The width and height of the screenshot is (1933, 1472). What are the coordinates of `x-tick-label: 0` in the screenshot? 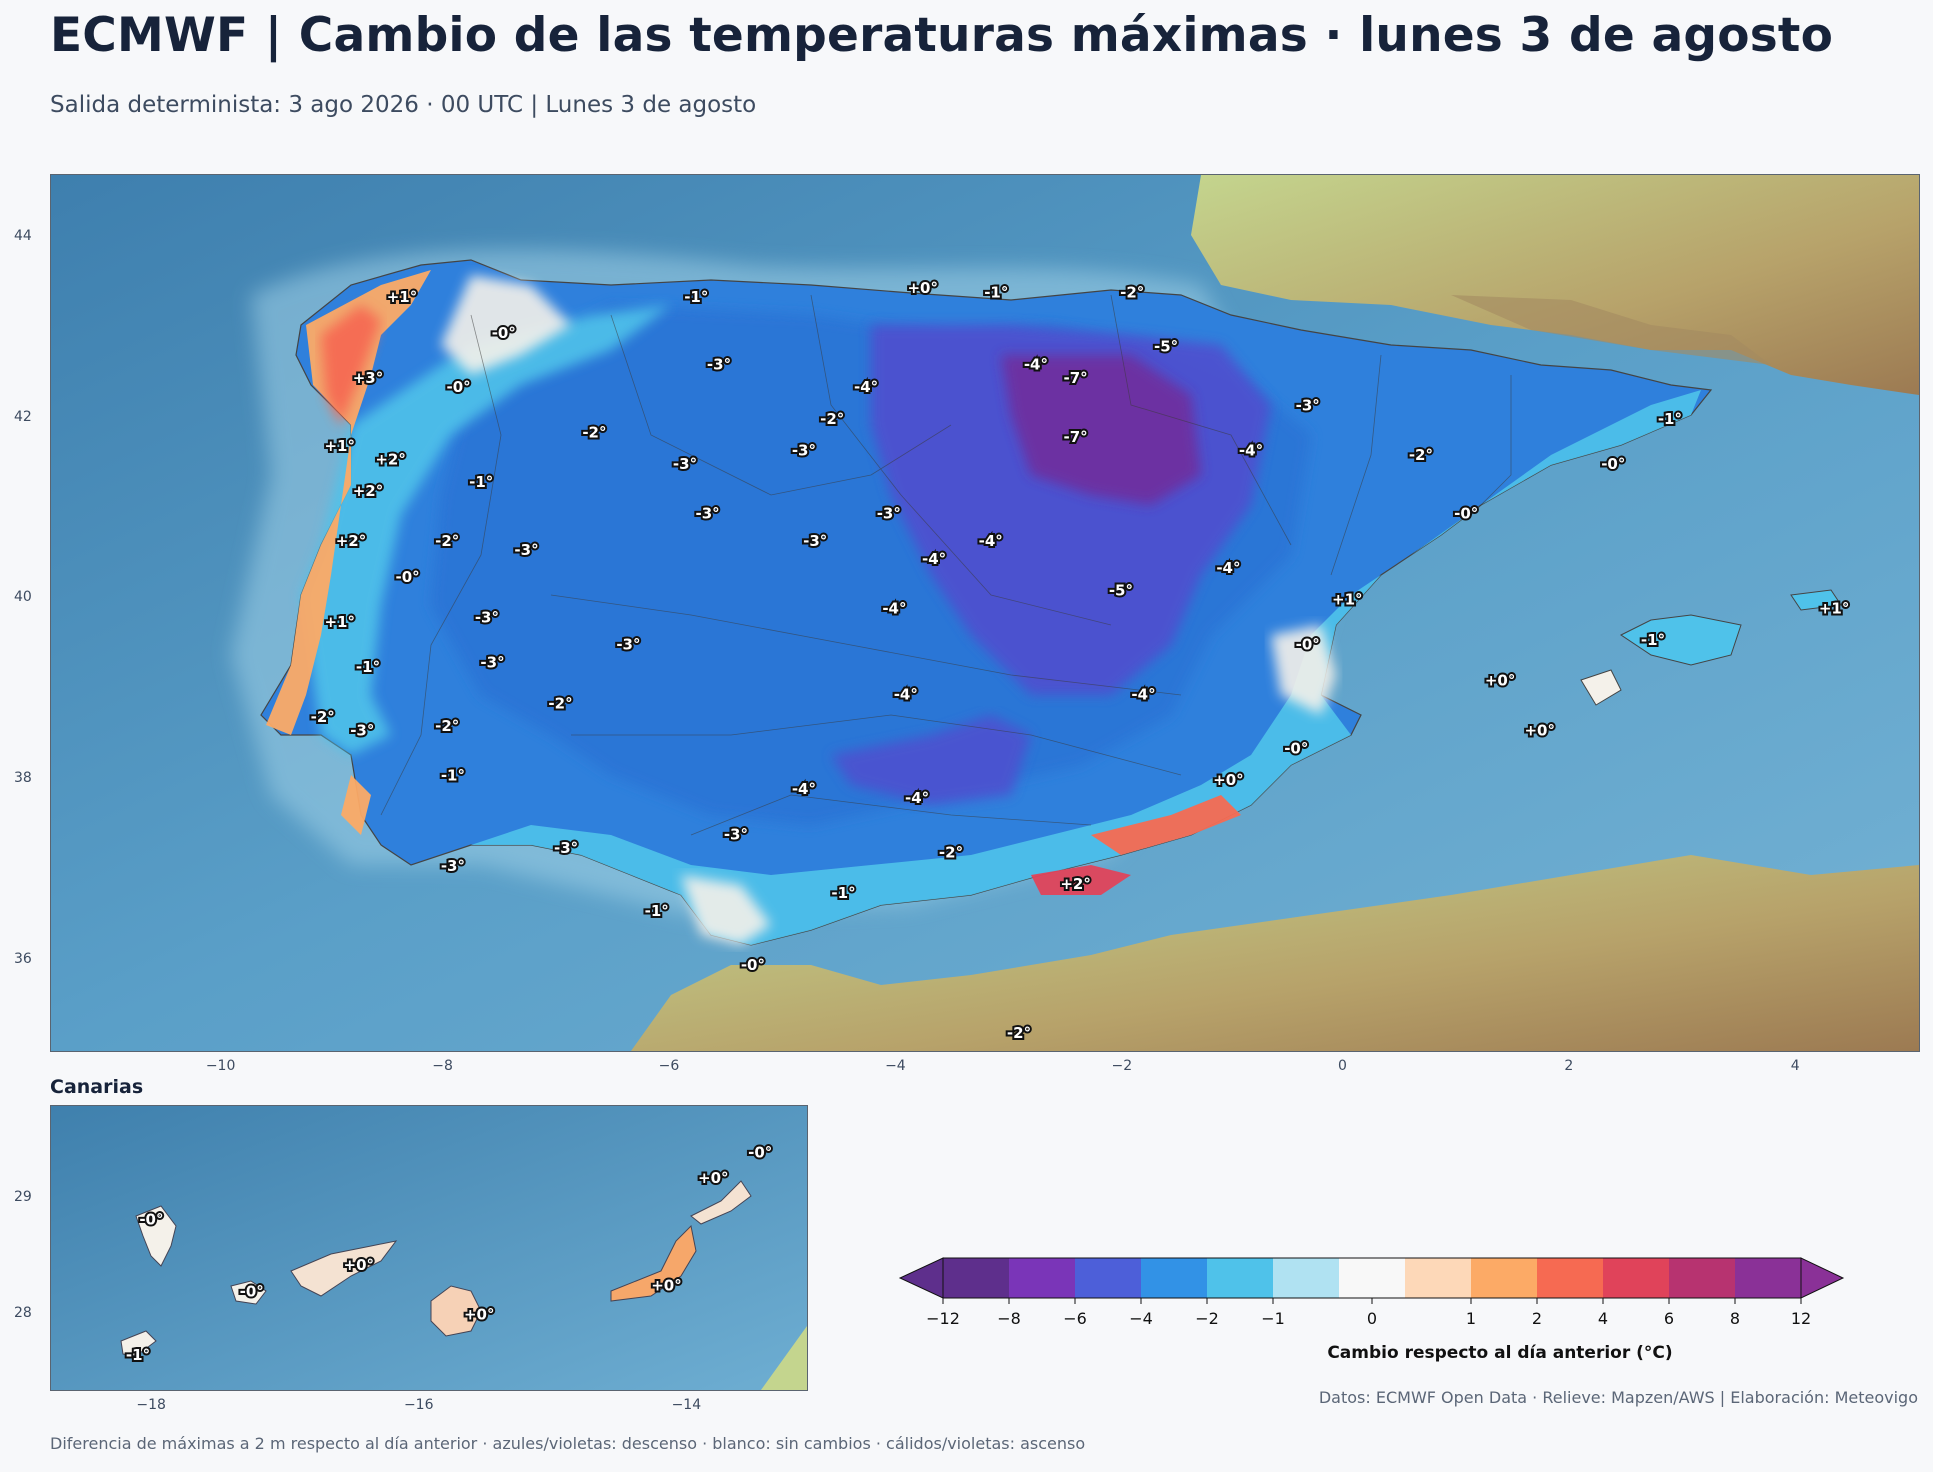 It's located at (1342, 1066).